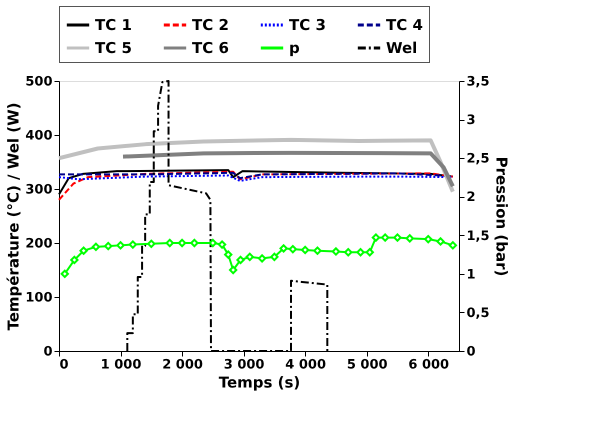  What do you see at coordinates (64, 365) in the screenshot?
I see `x-tick-label: 0` at bounding box center [64, 365].